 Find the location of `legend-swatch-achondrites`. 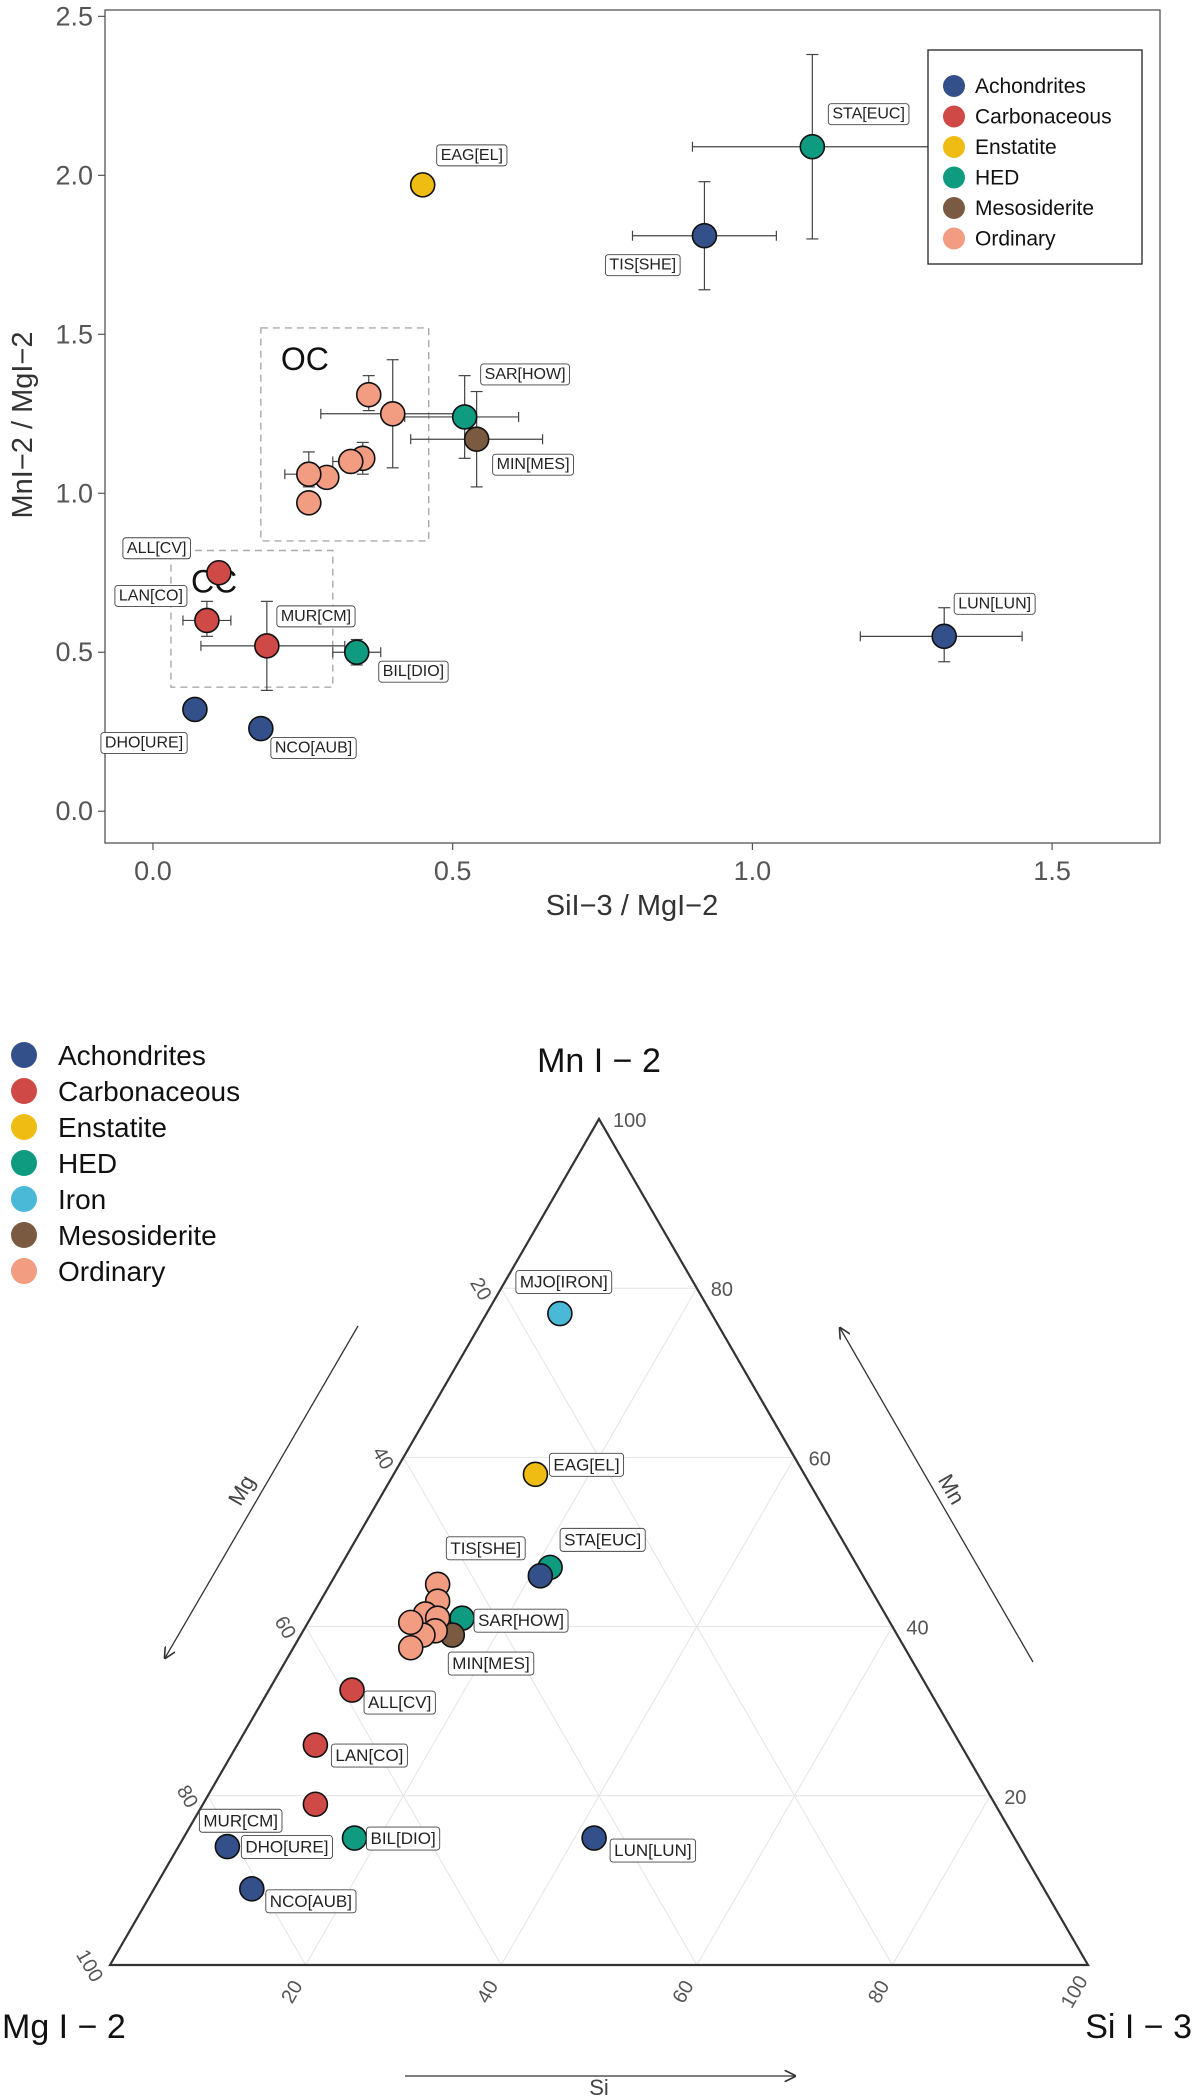

legend-swatch-achondrites is located at coordinates (954, 86).